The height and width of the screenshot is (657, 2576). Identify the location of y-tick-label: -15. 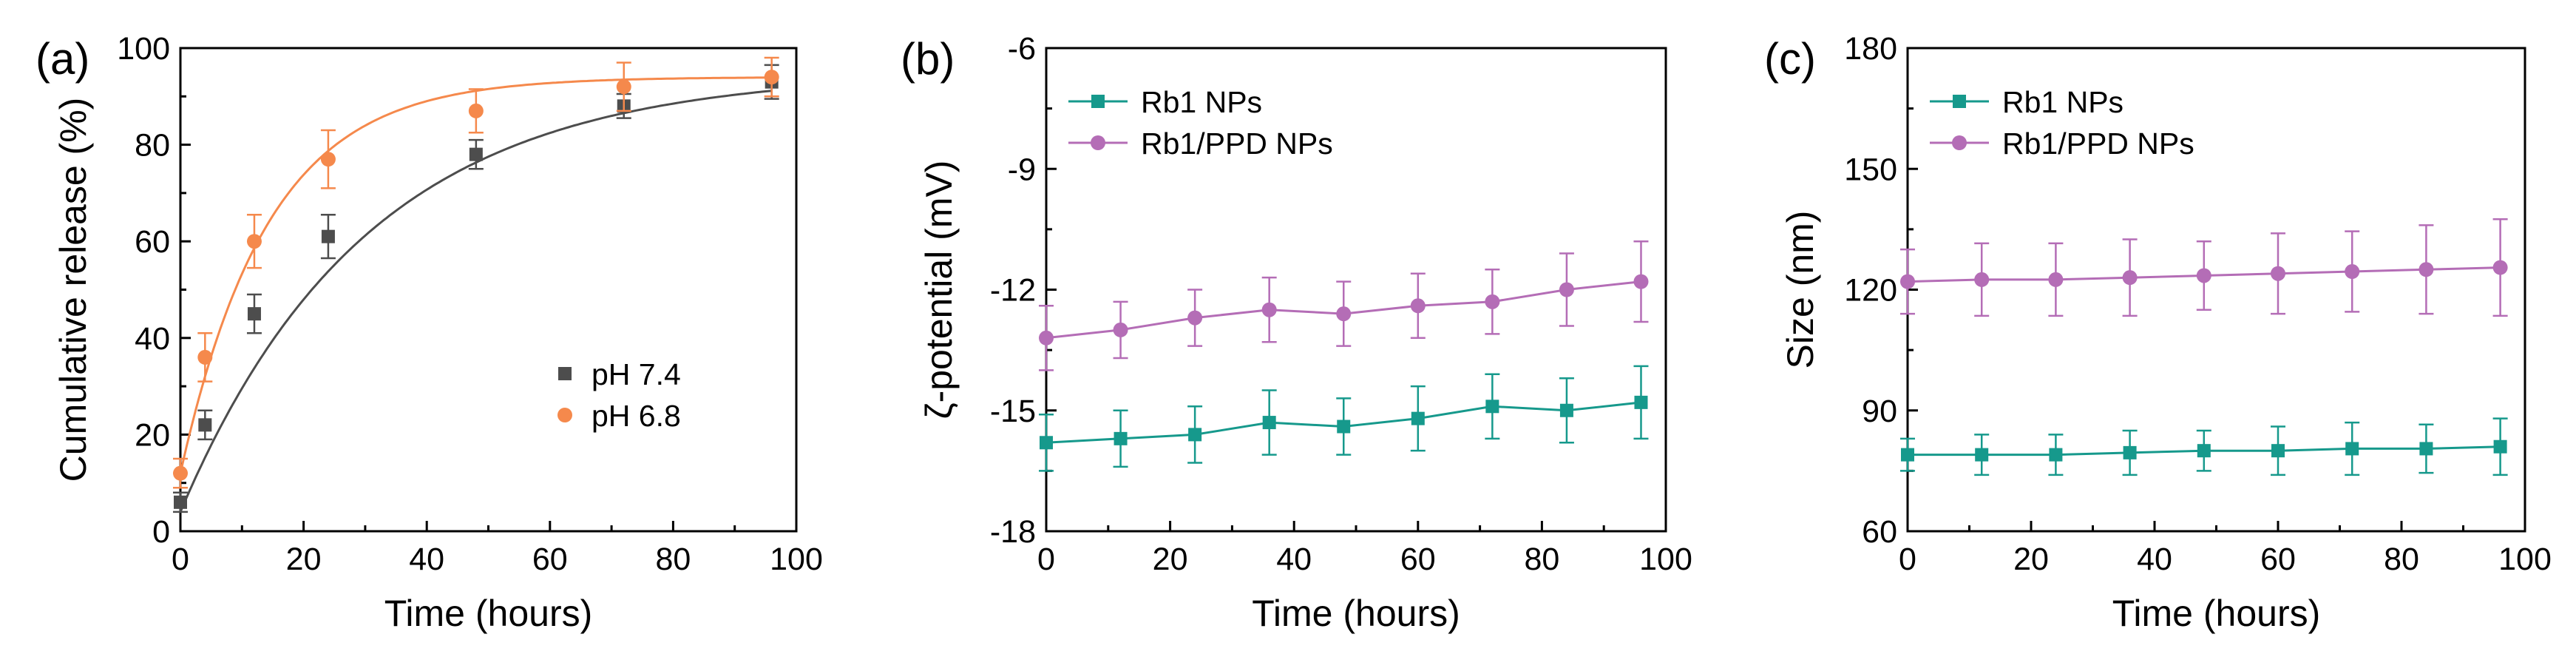
(1013, 411).